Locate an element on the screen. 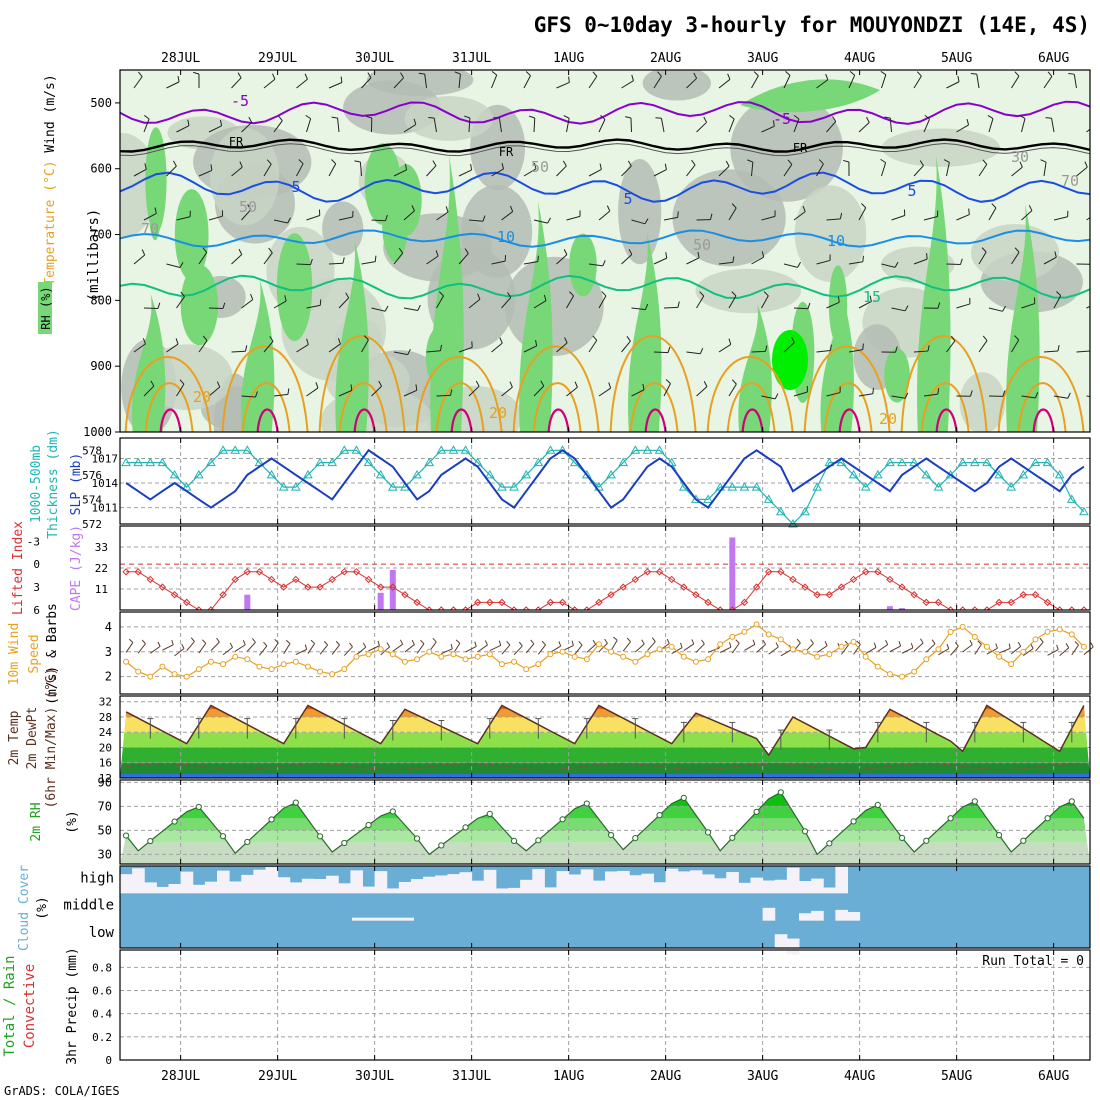 This screenshot has width=1100, height=1100. axis-label: 10m Wind is located at coordinates (14, 654).